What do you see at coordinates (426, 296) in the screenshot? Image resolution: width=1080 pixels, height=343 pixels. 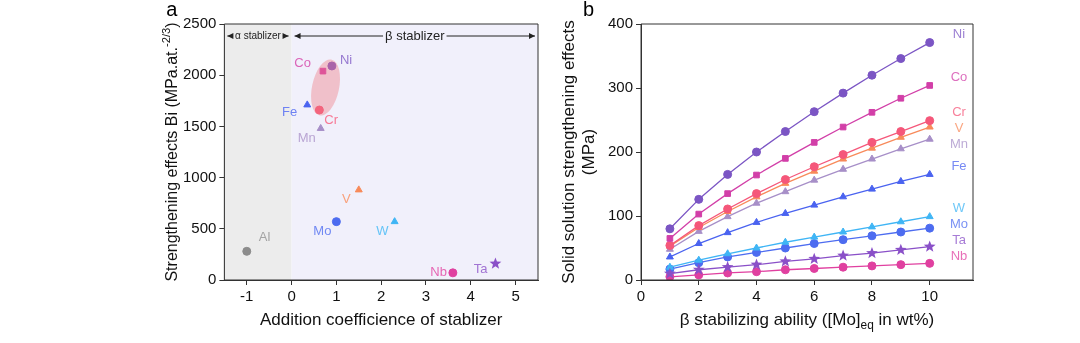 I see `x-tick-label: 3` at bounding box center [426, 296].